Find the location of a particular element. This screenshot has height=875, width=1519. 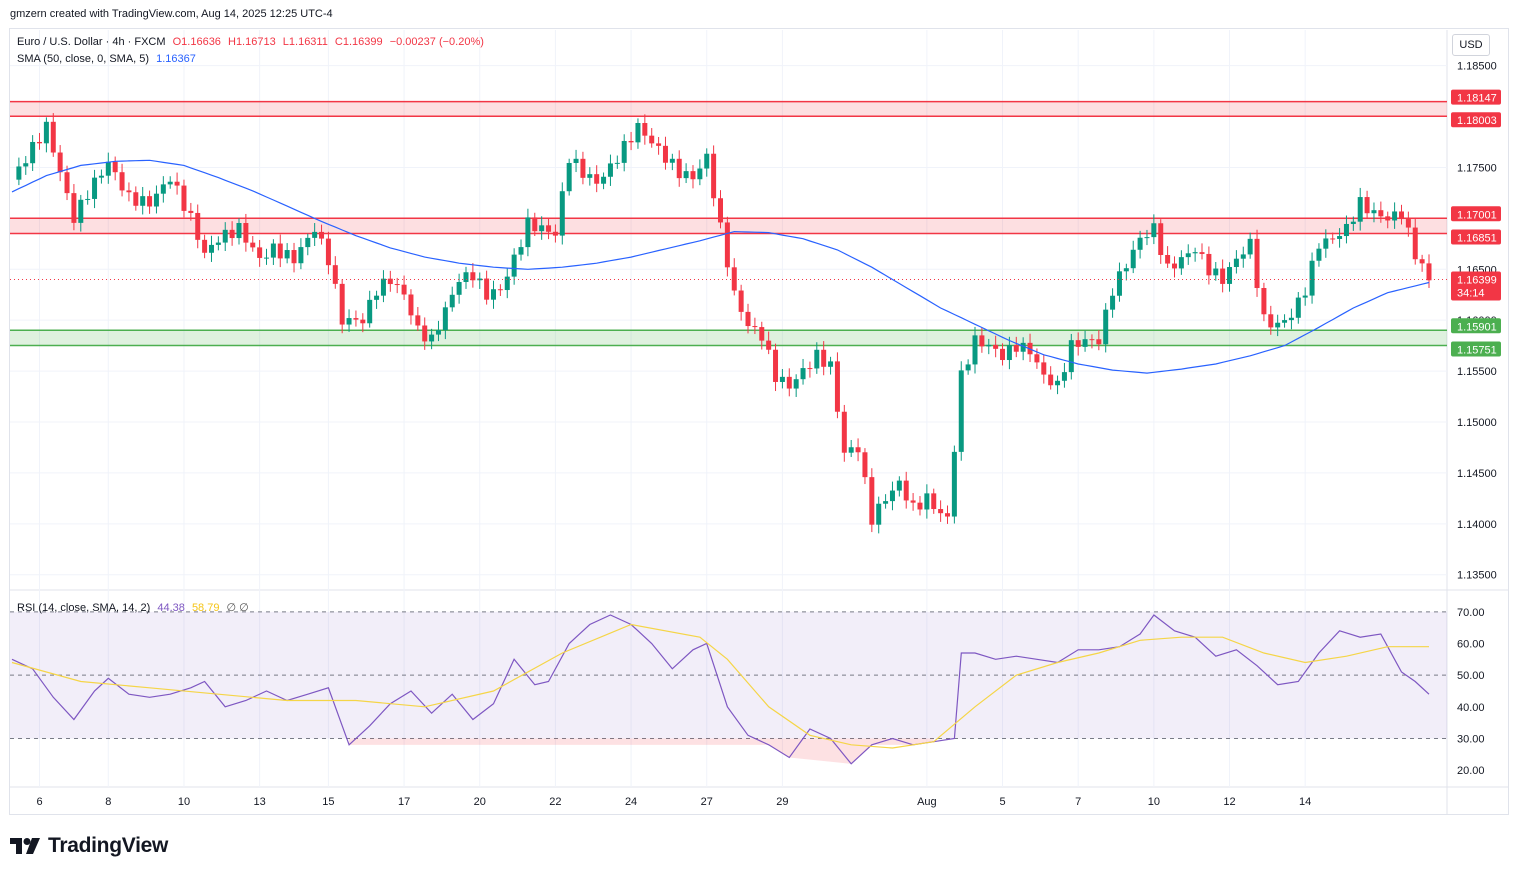

zone-price-label-bg is located at coordinates (1476, 349).